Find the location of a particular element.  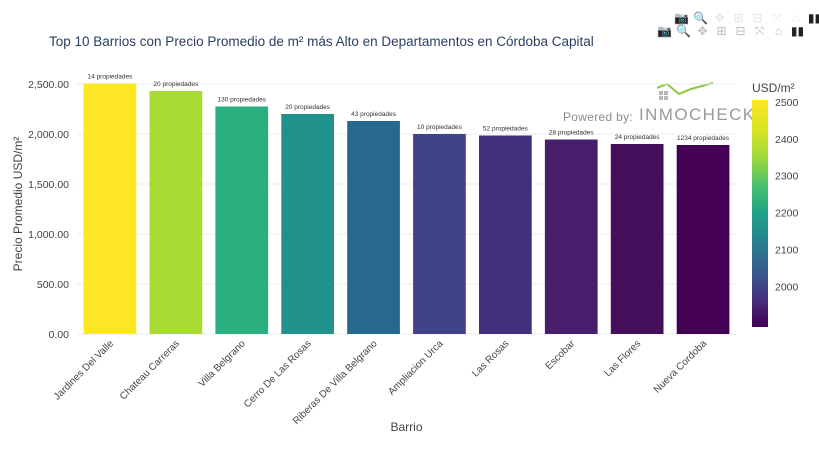

colorbar-title: USD/m² is located at coordinates (773, 88).